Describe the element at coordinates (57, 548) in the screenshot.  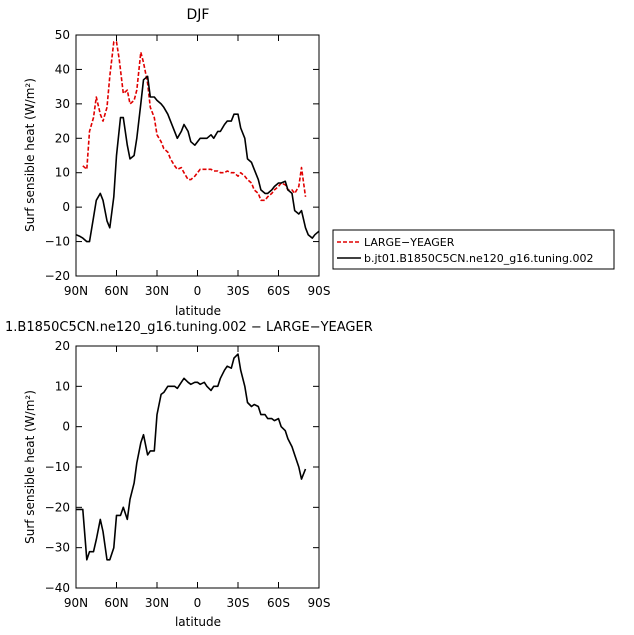
I see `y-tick-label: −30` at that location.